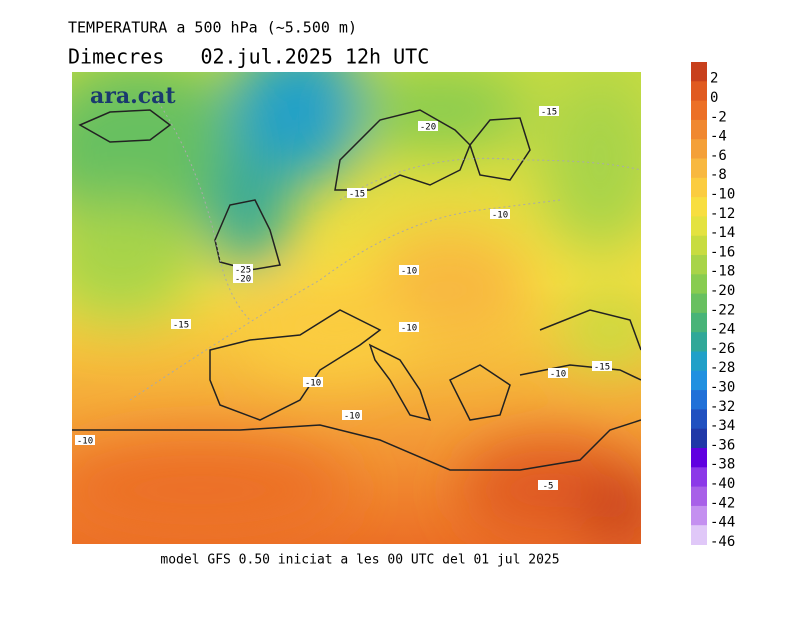 Image resolution: width=800 pixels, height=621 pixels. Describe the element at coordinates (212, 28) in the screenshot. I see `title: TEMPERATURA a 500 hPa (~5.500 m)` at that location.